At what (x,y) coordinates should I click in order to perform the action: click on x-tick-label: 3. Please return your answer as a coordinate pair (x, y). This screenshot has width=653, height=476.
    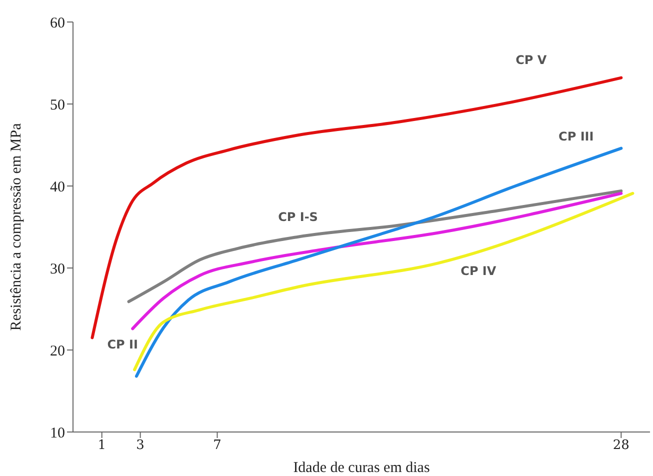
    Looking at the image, I should click on (140, 446).